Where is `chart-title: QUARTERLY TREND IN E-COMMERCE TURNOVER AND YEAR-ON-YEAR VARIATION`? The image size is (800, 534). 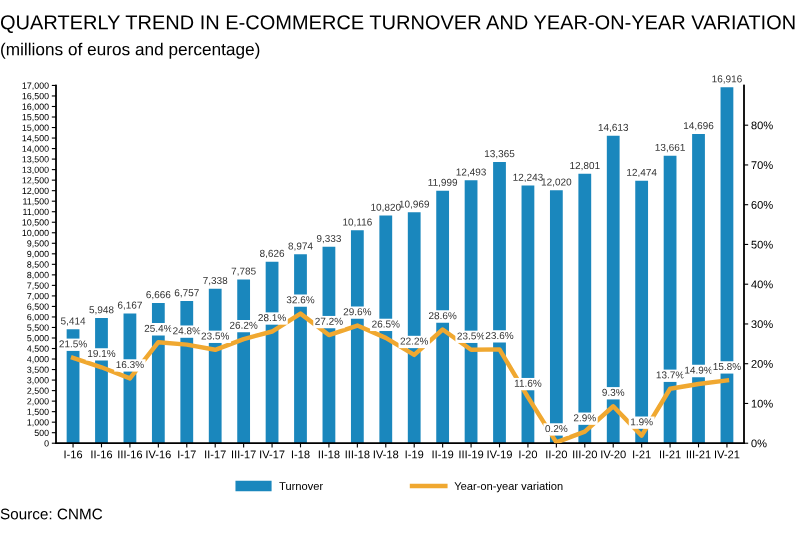
chart-title: QUARTERLY TREND IN E-COMMERCE TURNOVER AND YEAR-ON-YEAR VARIATION is located at coordinates (397, 24).